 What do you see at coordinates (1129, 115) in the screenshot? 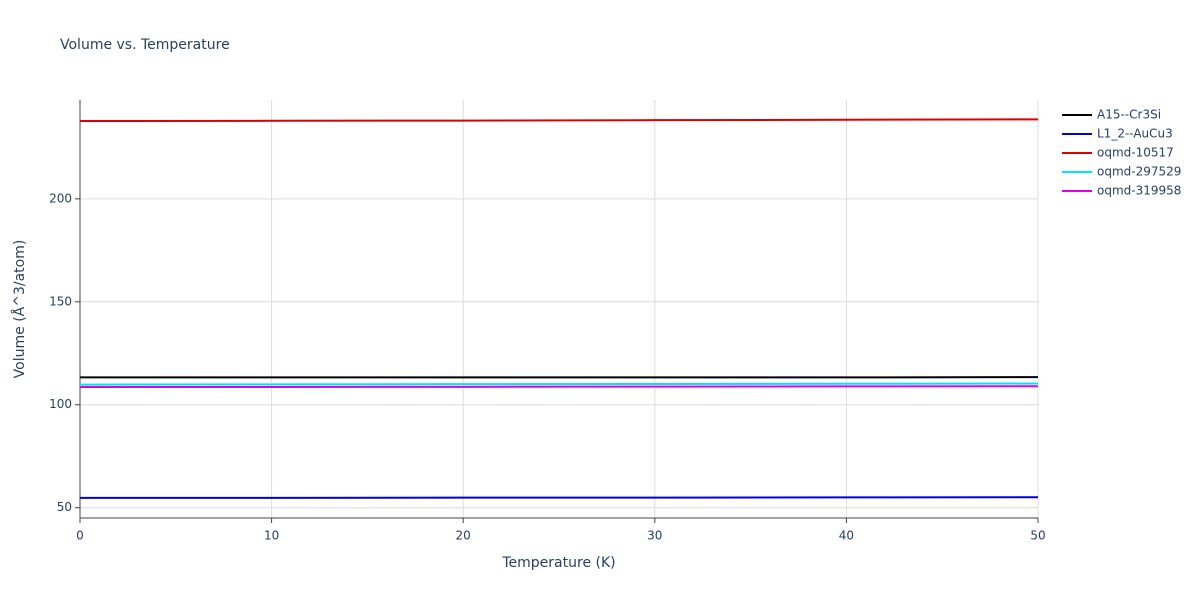
I see `legend-label: A15--Cr3Si` at bounding box center [1129, 115].